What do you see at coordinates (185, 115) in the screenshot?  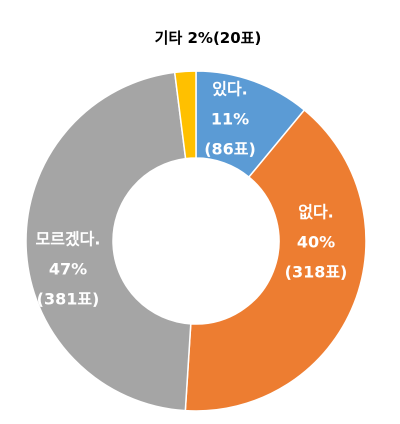 I see `donut-slice` at bounding box center [185, 115].